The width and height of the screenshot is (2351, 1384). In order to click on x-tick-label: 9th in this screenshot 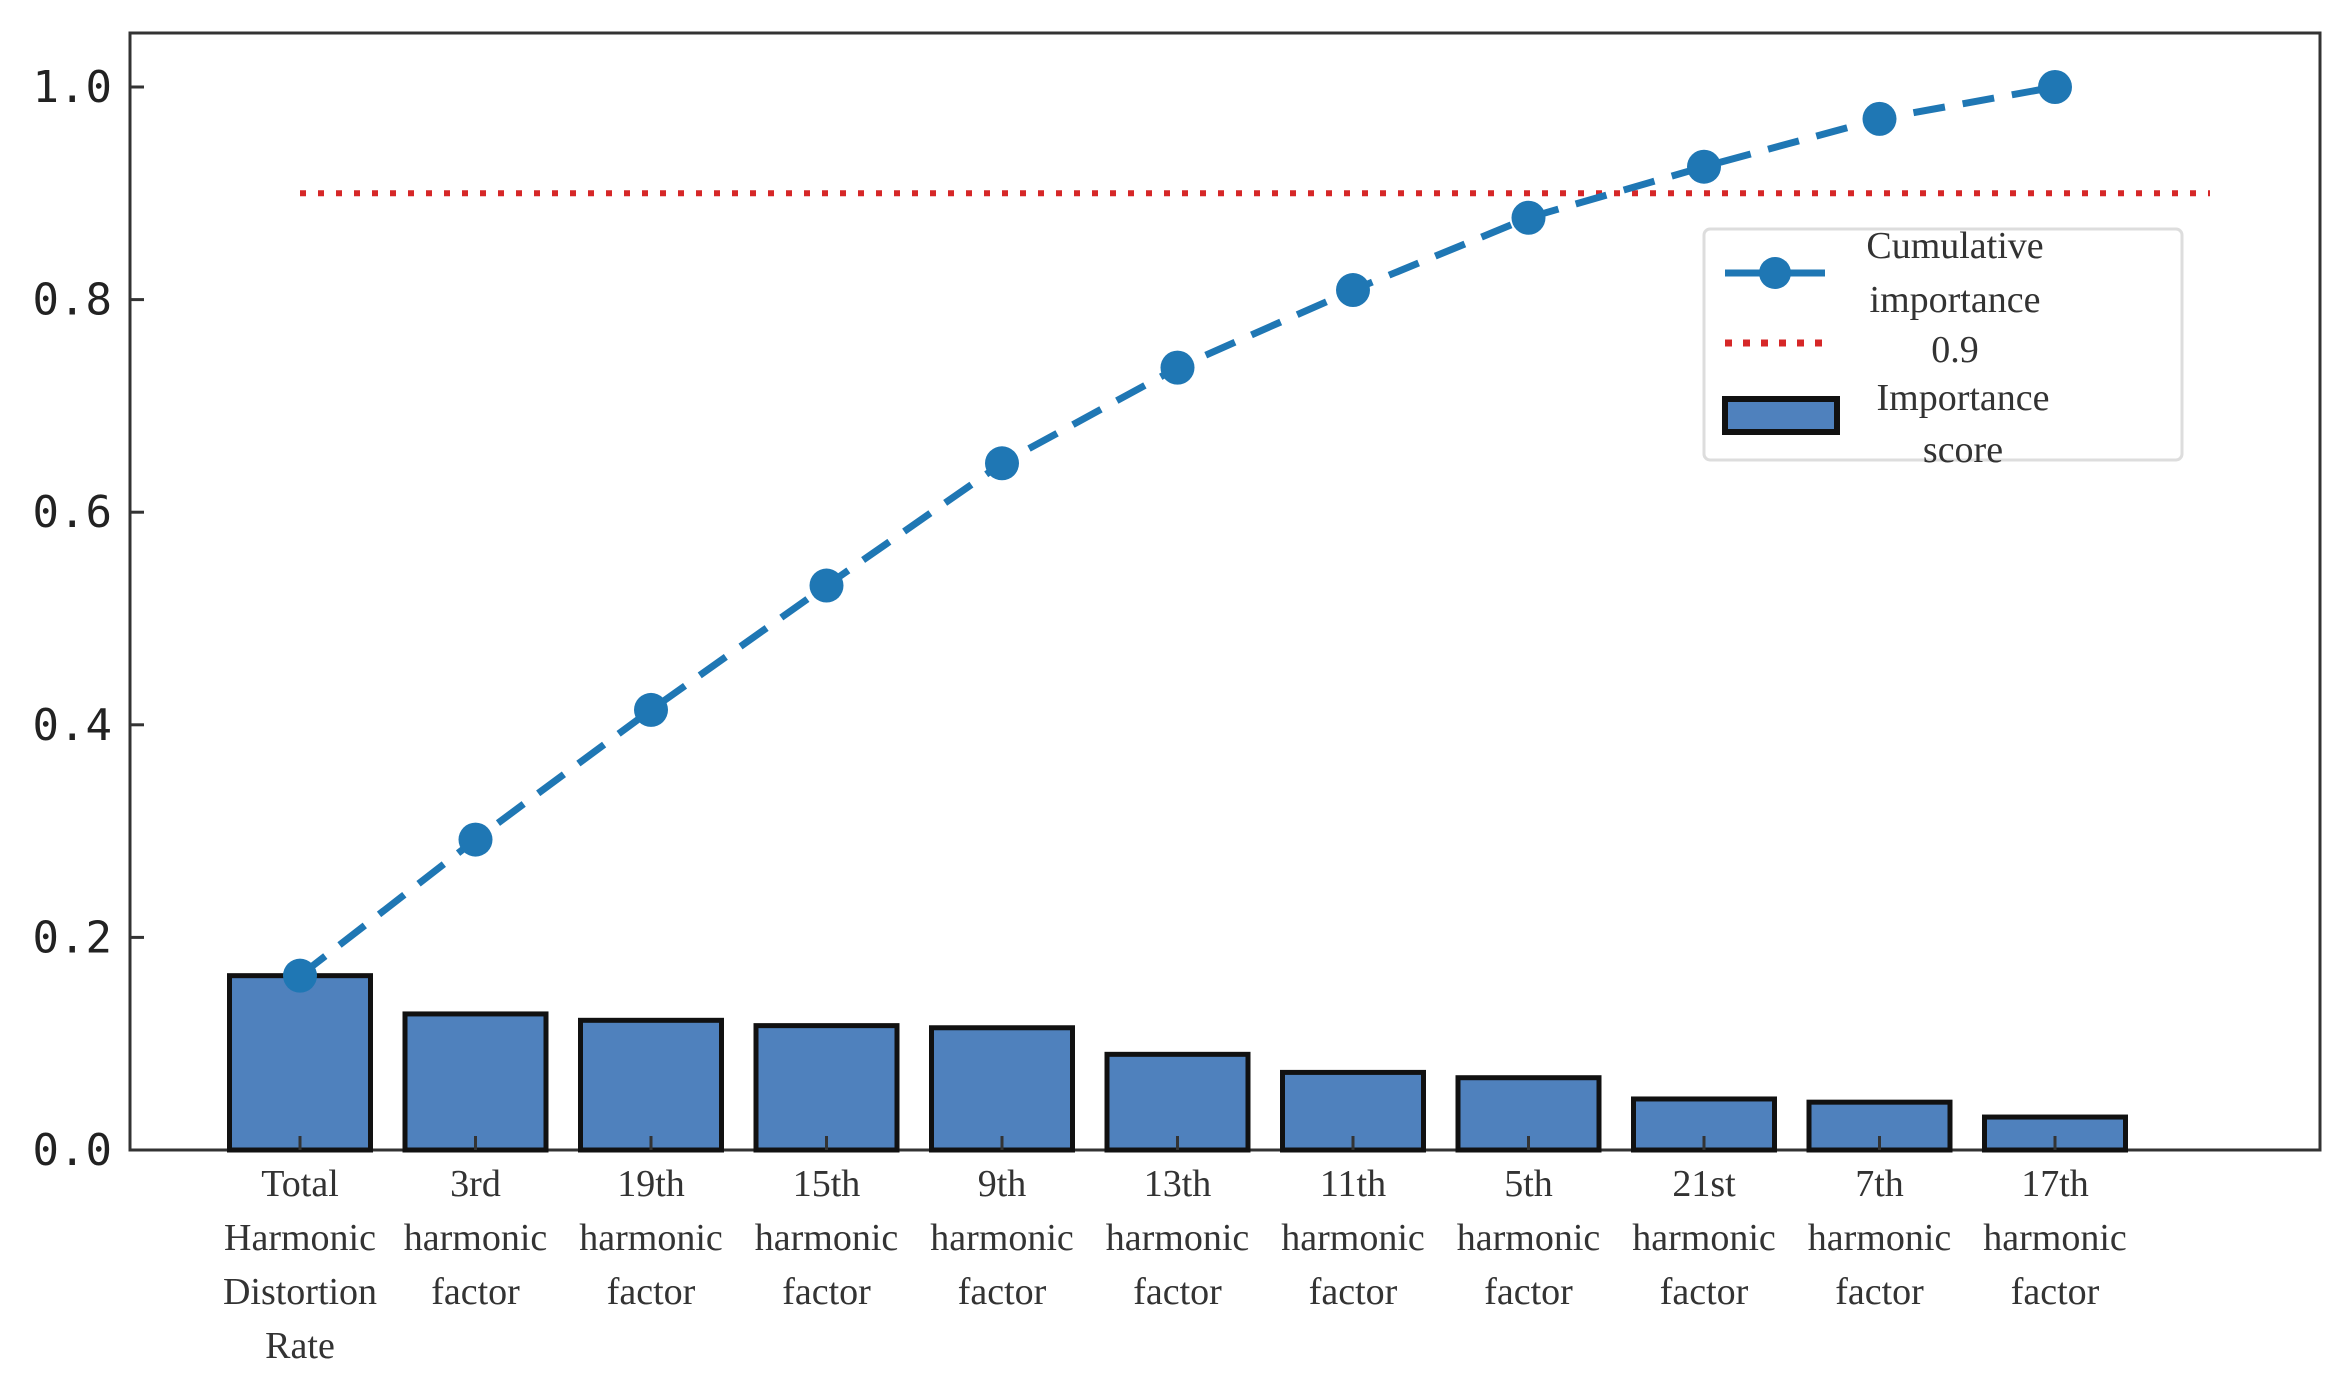, I will do `click(1002, 1184)`.